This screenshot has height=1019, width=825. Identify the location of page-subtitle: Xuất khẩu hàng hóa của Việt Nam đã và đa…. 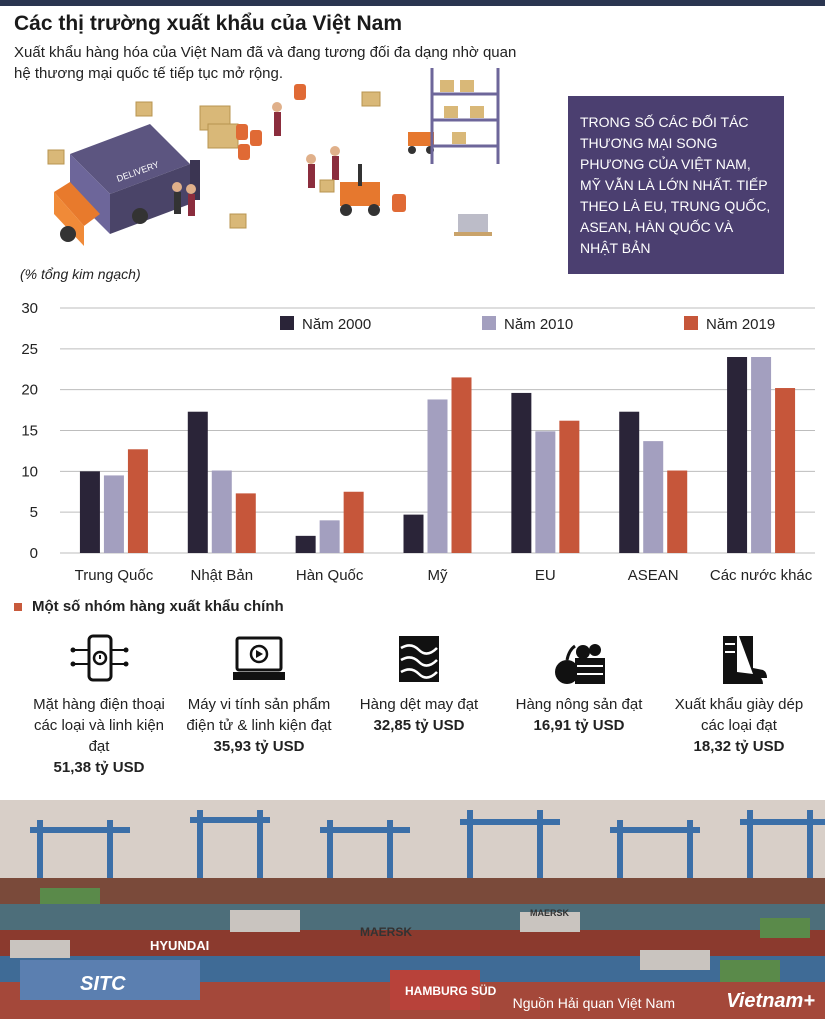
(265, 63).